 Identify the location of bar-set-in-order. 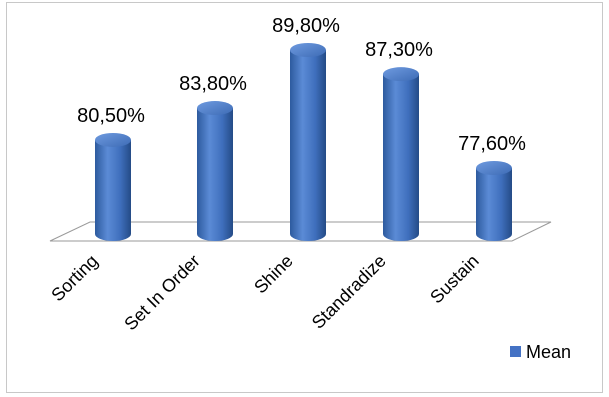
(215, 171).